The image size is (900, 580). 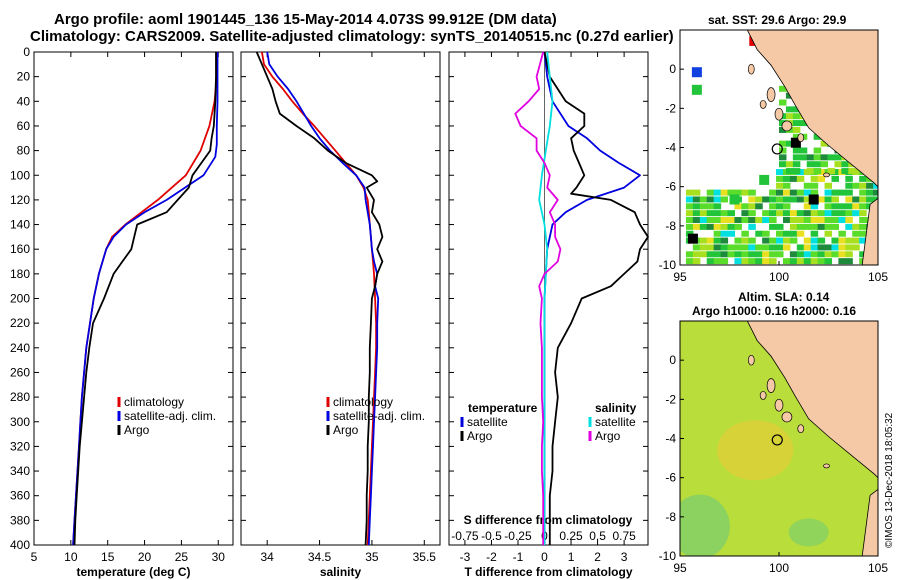 I want to click on depth-tick-label: 240, so click(x=20, y=348).